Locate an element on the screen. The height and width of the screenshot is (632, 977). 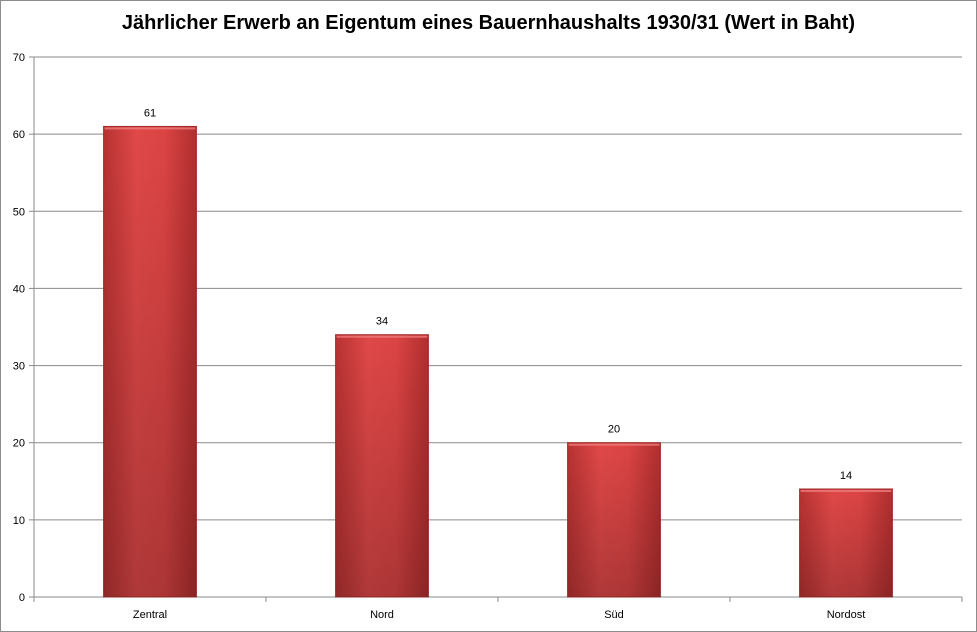
x-tick-label: Zentral is located at coordinates (150, 615).